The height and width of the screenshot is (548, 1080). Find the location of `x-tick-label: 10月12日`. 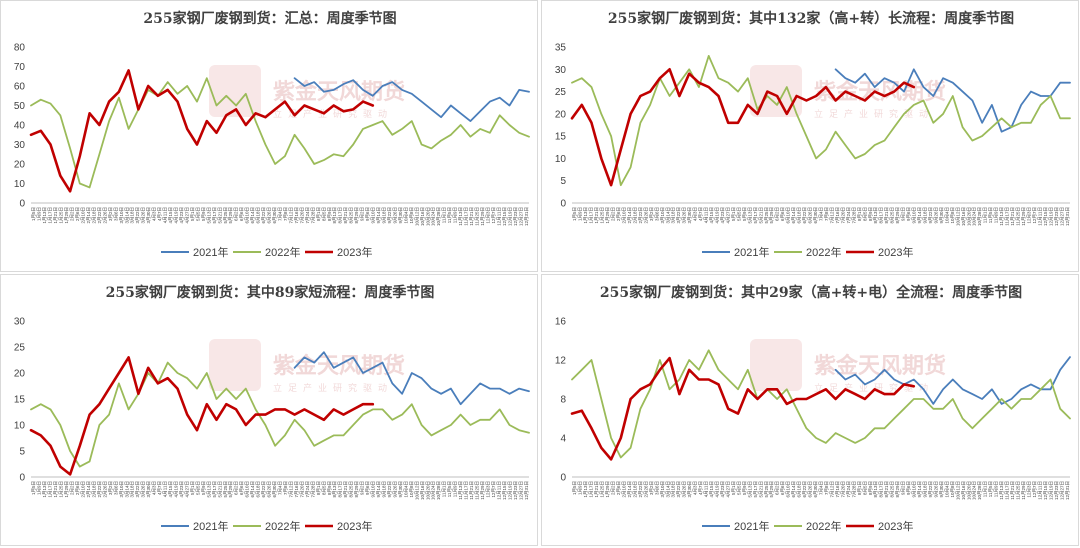

x-tick-label: 10月12日 is located at coordinates (958, 216).